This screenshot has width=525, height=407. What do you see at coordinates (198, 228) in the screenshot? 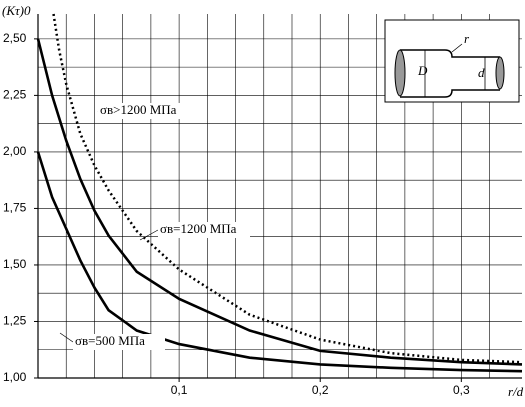
I see `series-label: σв=1200 МПа` at bounding box center [198, 228].